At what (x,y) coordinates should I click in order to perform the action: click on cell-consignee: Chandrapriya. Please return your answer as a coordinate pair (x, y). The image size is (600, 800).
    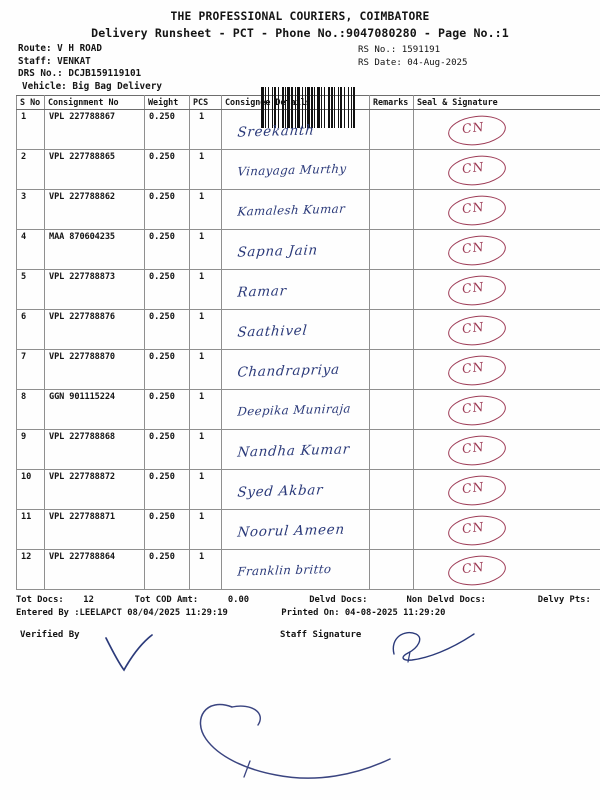
    Looking at the image, I should click on (295, 369).